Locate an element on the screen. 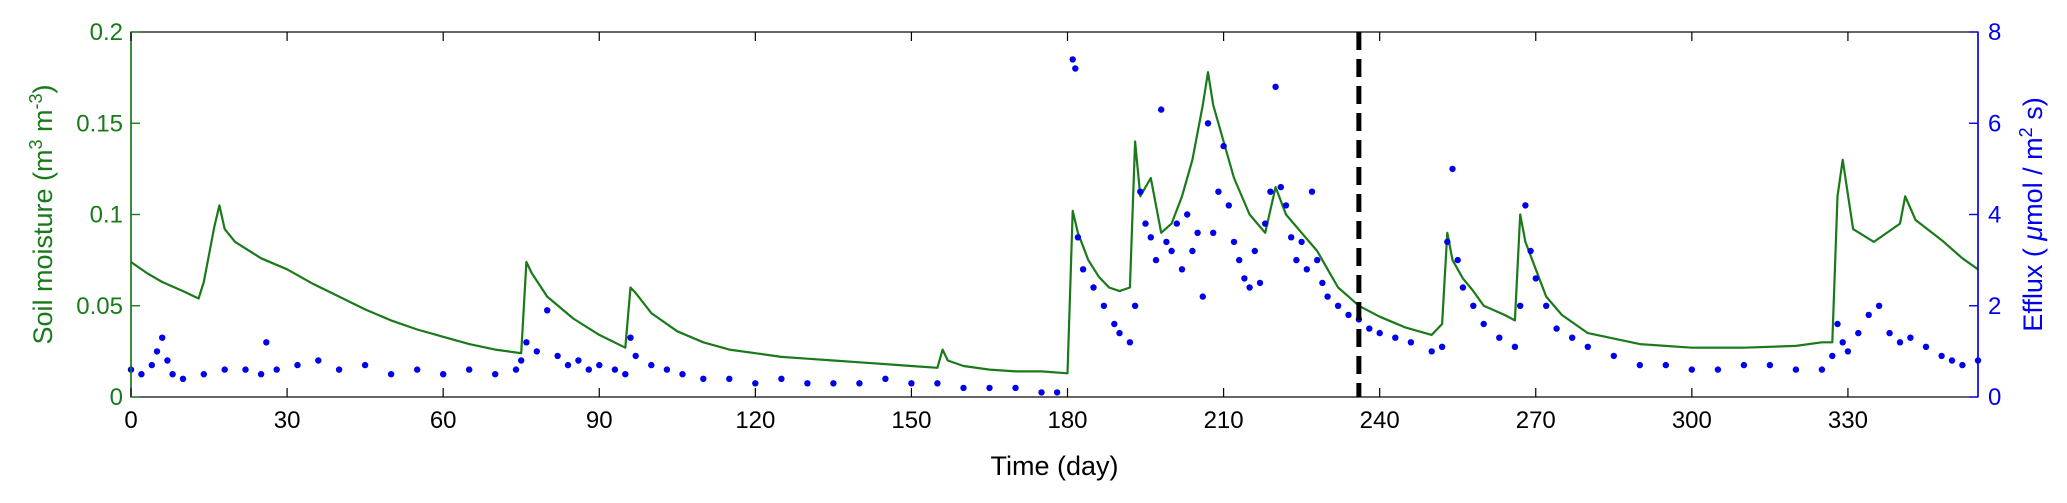 The height and width of the screenshot is (503, 2067). left-y-axis-title-prefix: Soil moisture (m is located at coordinates (43, 246).